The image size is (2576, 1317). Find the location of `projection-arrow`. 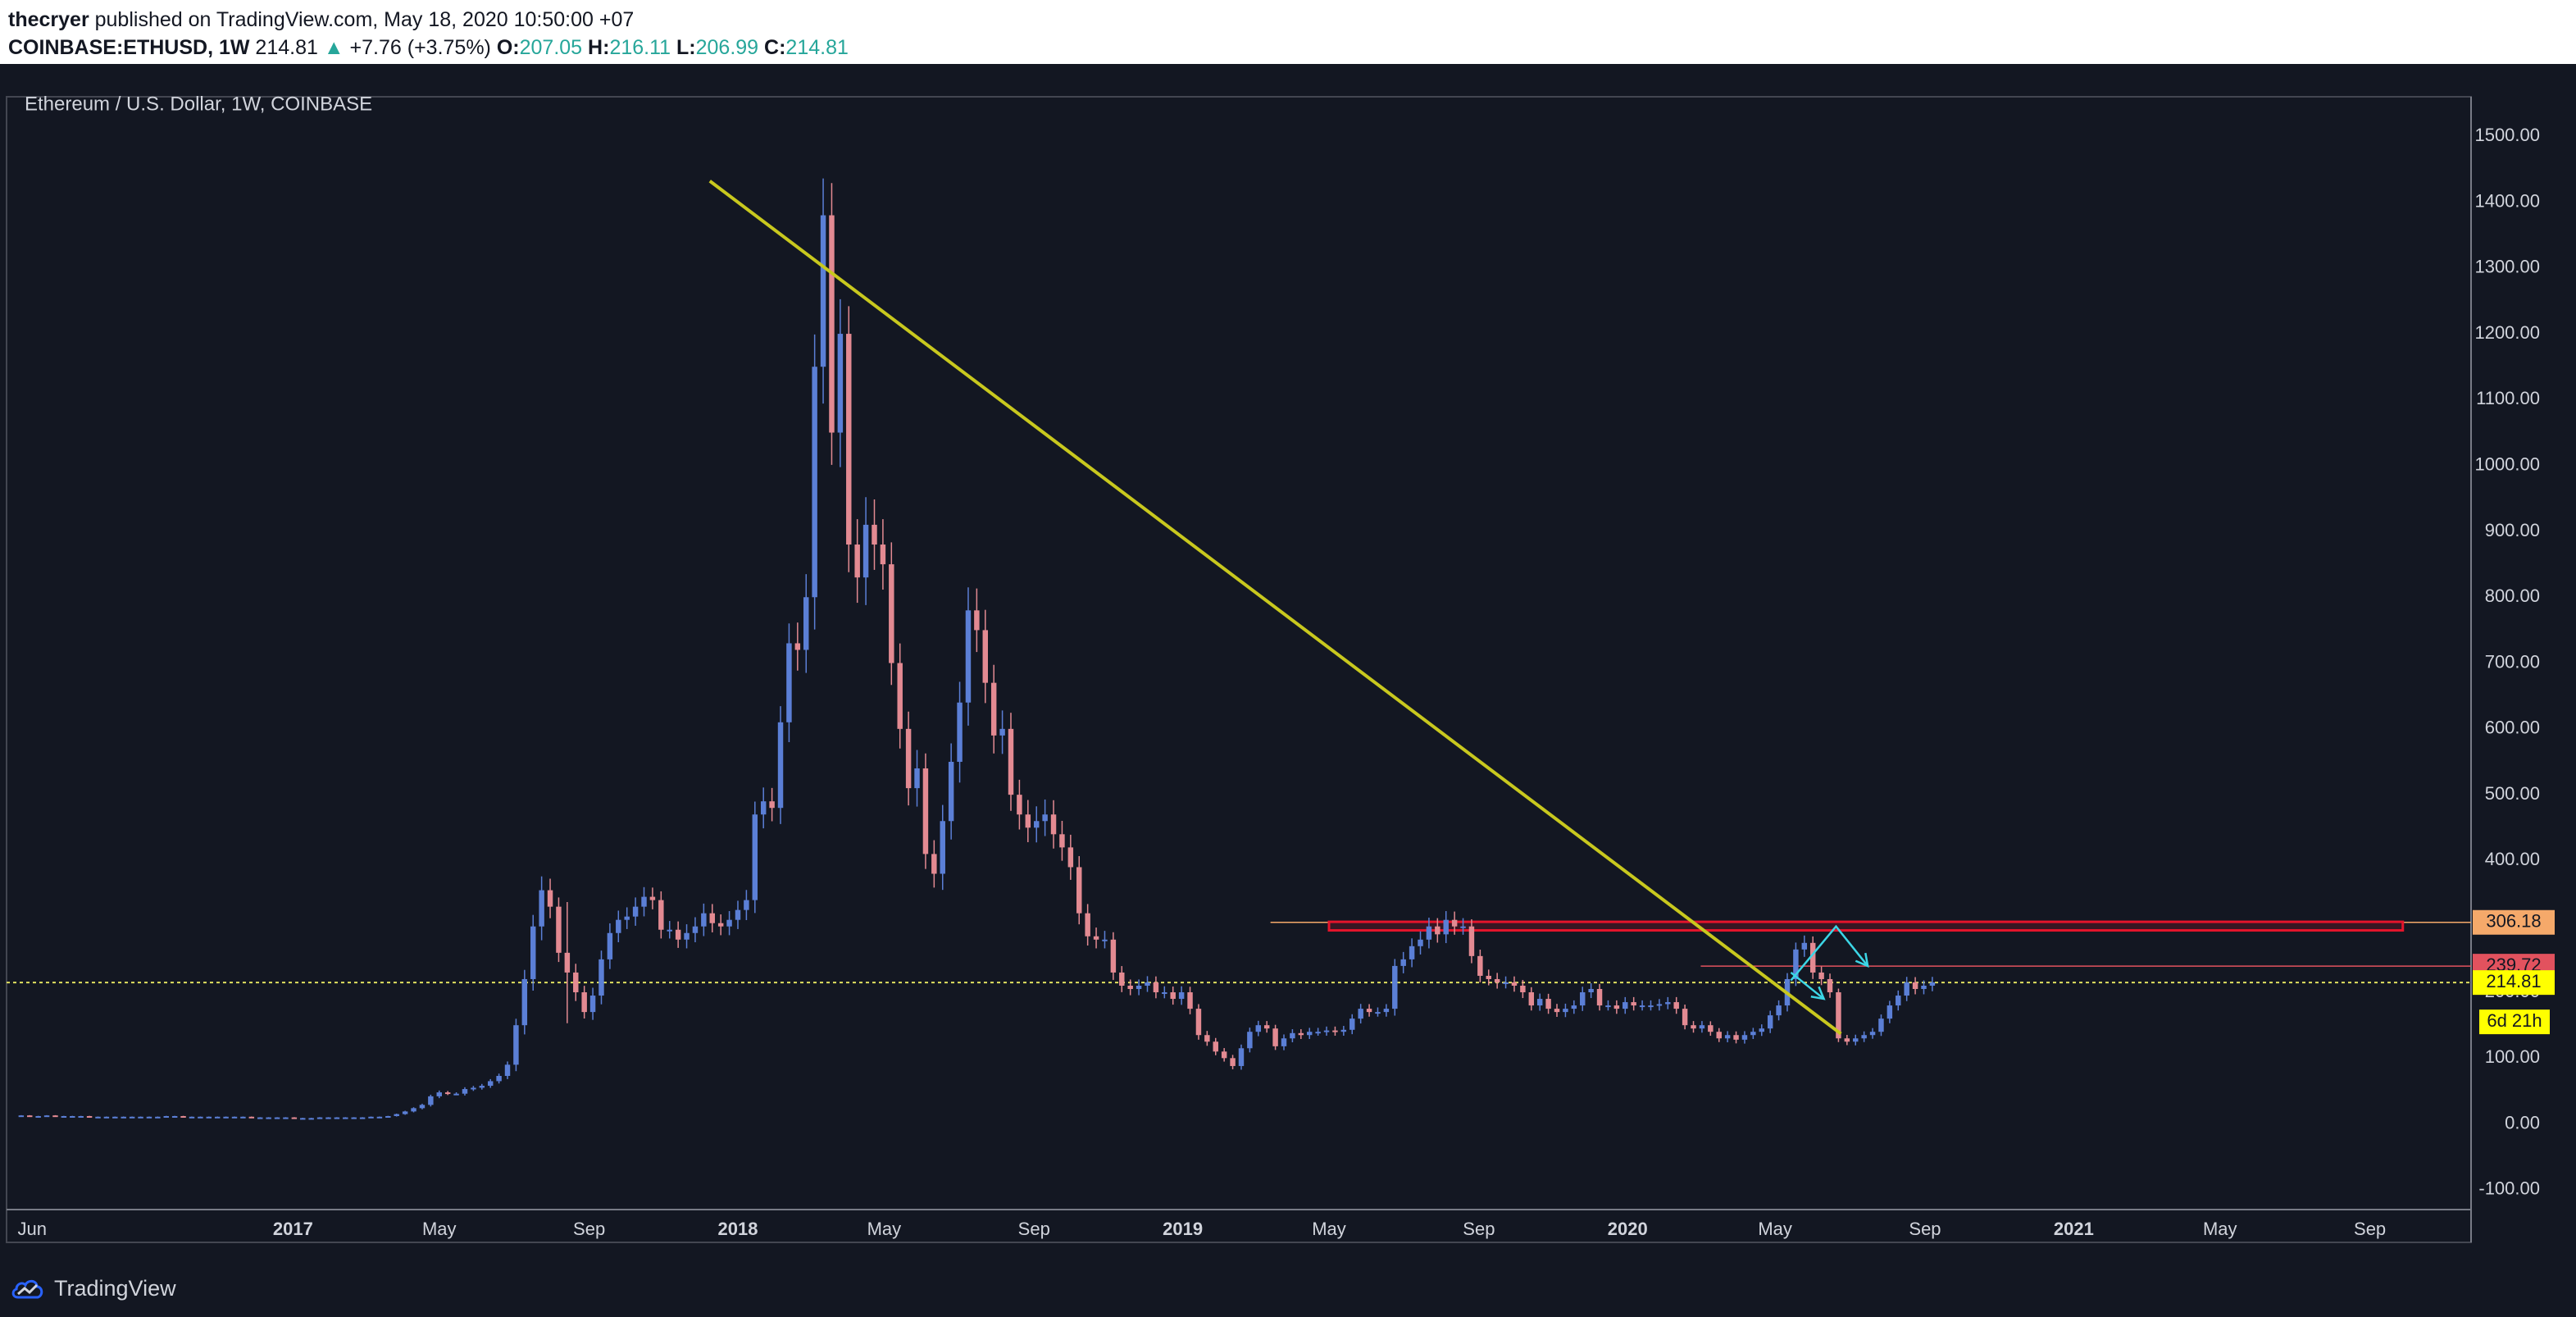

projection-arrow is located at coordinates (1807, 985).